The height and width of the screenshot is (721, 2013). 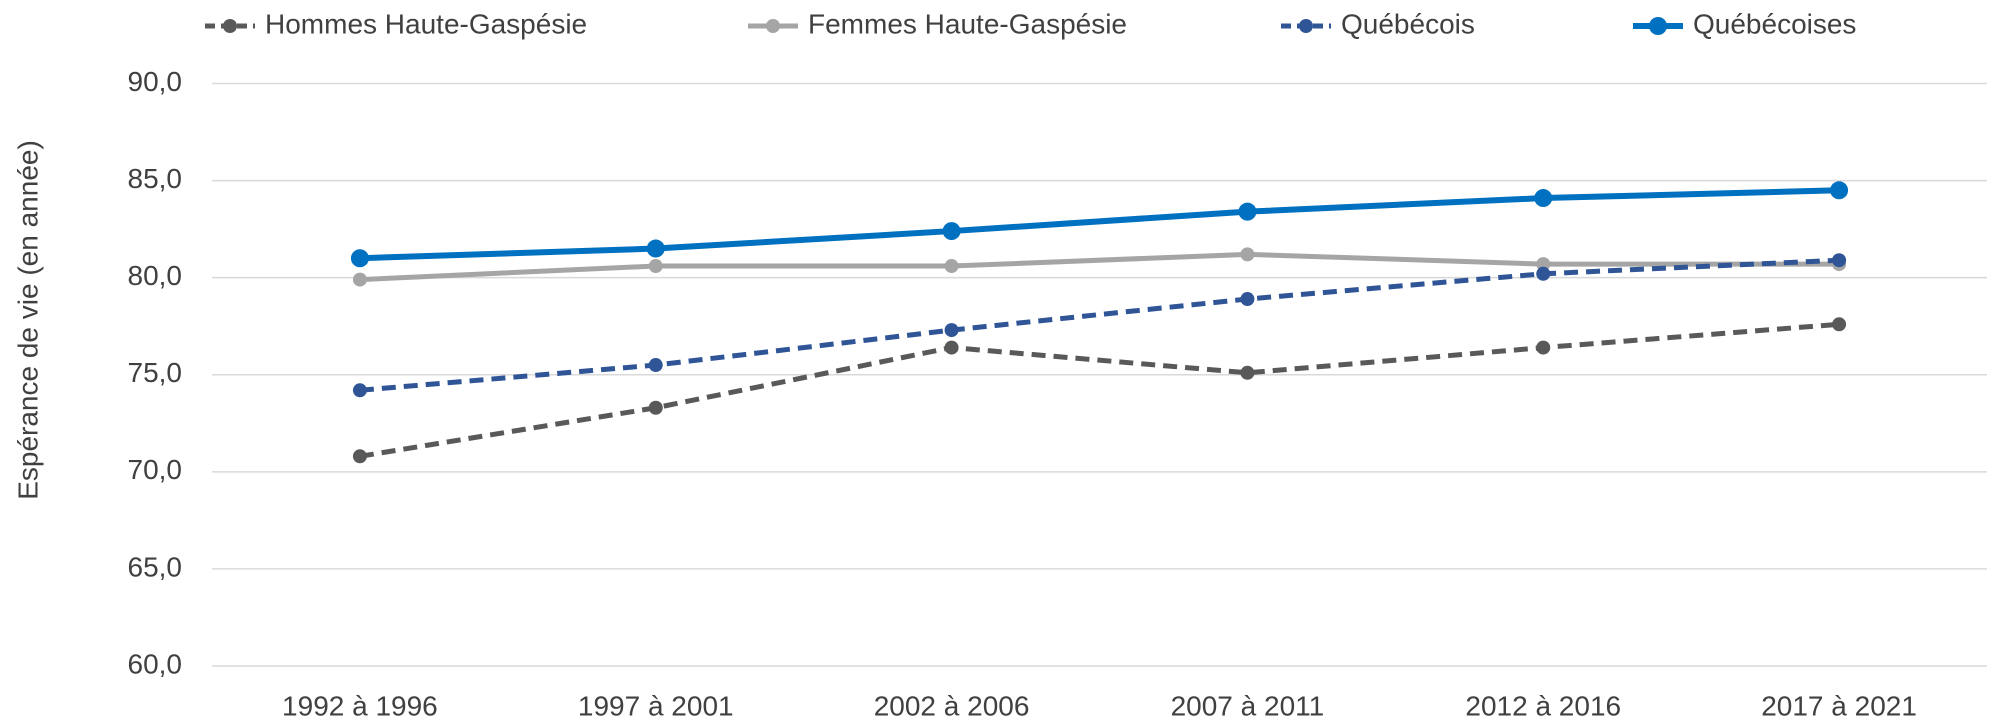 I want to click on x-tick-label: 2012 à 2016, so click(x=1543, y=705).